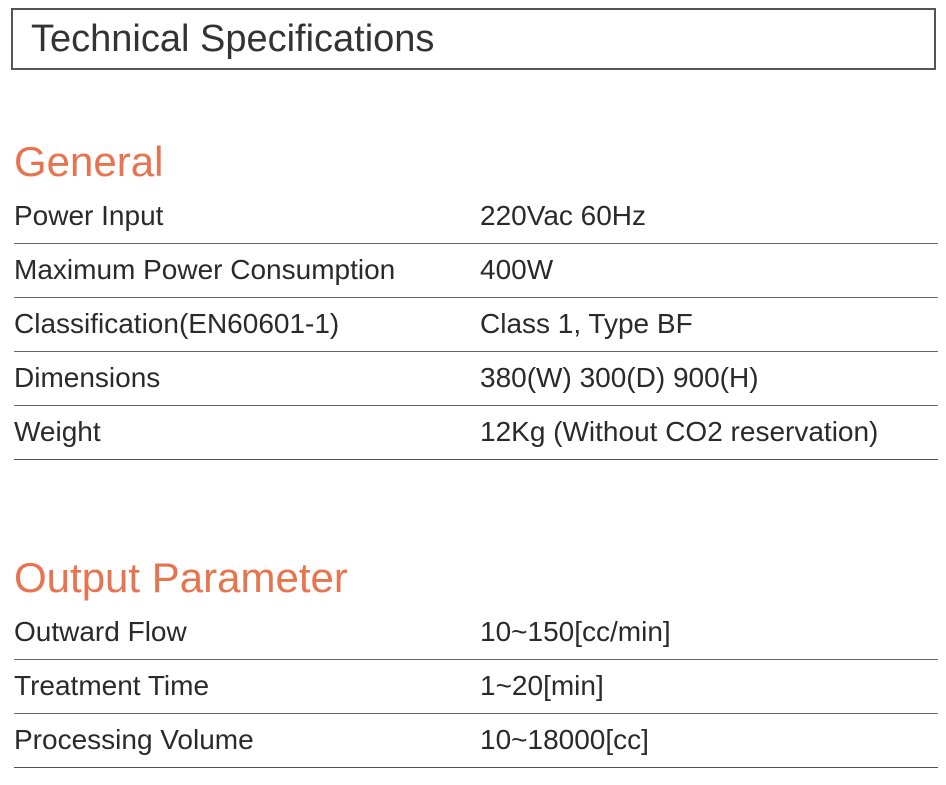 The width and height of the screenshot is (946, 785). I want to click on spec-row: Outward Flow 10~150[cc/min], so click(476, 633).